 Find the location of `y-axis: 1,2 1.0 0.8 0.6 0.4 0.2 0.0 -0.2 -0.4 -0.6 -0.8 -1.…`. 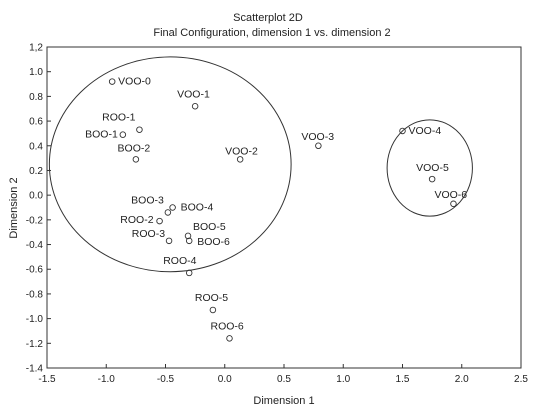

y-axis: 1,2 1.0 0.8 0.6 0.4 0.2 0.0 -0.2 -0.4 -0.6 -0.8 -1.… is located at coordinates (38, 209).